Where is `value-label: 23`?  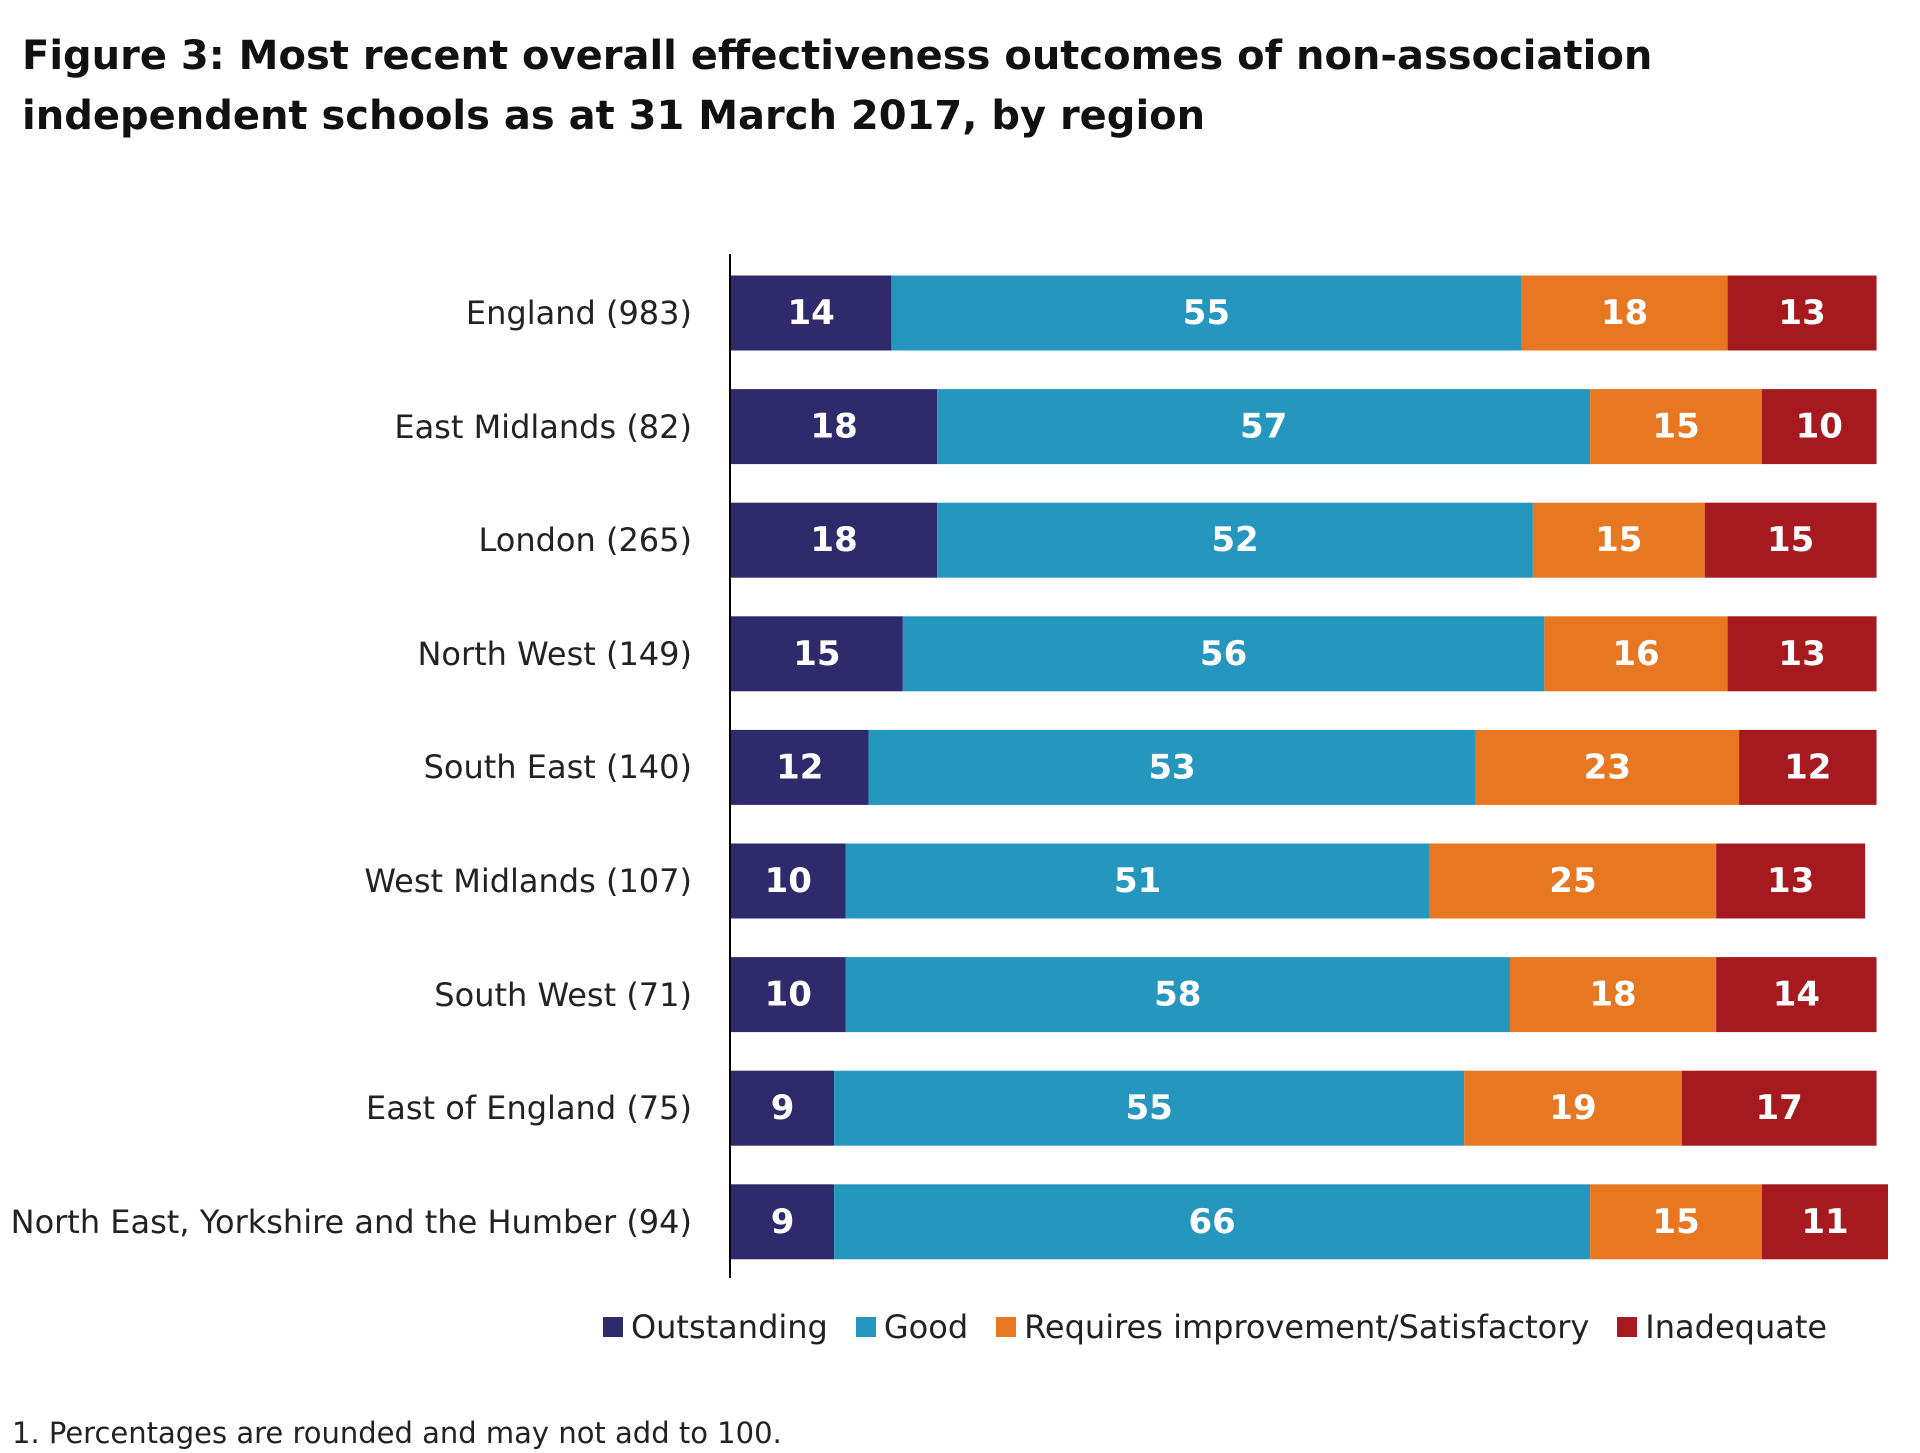
value-label: 23 is located at coordinates (1607, 767).